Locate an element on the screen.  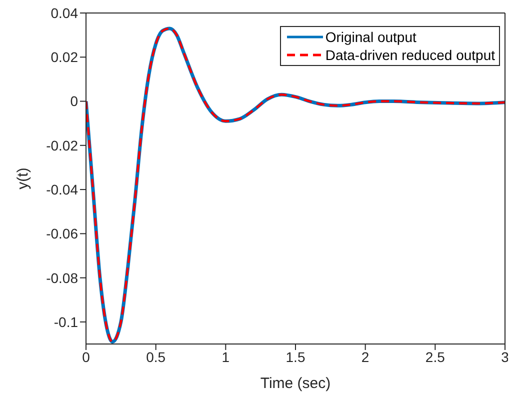
y-tick-label: -0.06 is located at coordinates (62, 234).